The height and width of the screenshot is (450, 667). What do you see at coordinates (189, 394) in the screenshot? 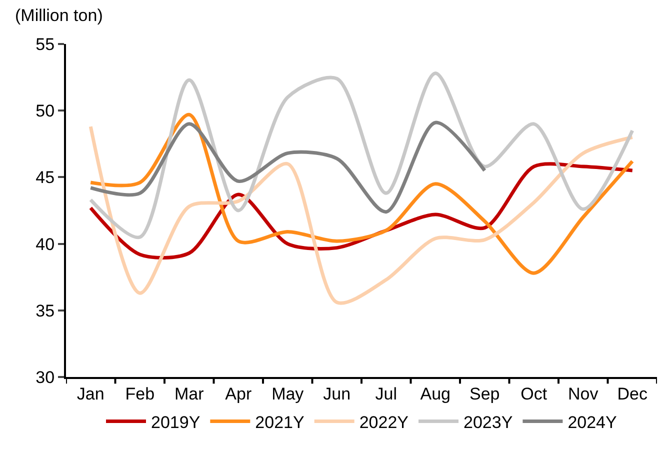
I see `x-tick-label: Mar` at bounding box center [189, 394].